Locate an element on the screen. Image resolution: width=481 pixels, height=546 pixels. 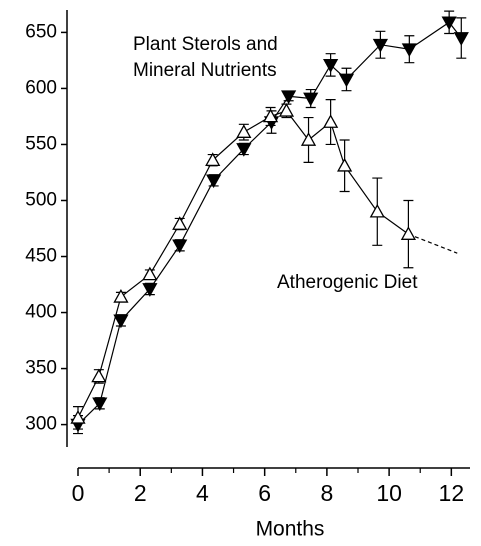
y-tick-label: 350 is located at coordinates (41, 368).